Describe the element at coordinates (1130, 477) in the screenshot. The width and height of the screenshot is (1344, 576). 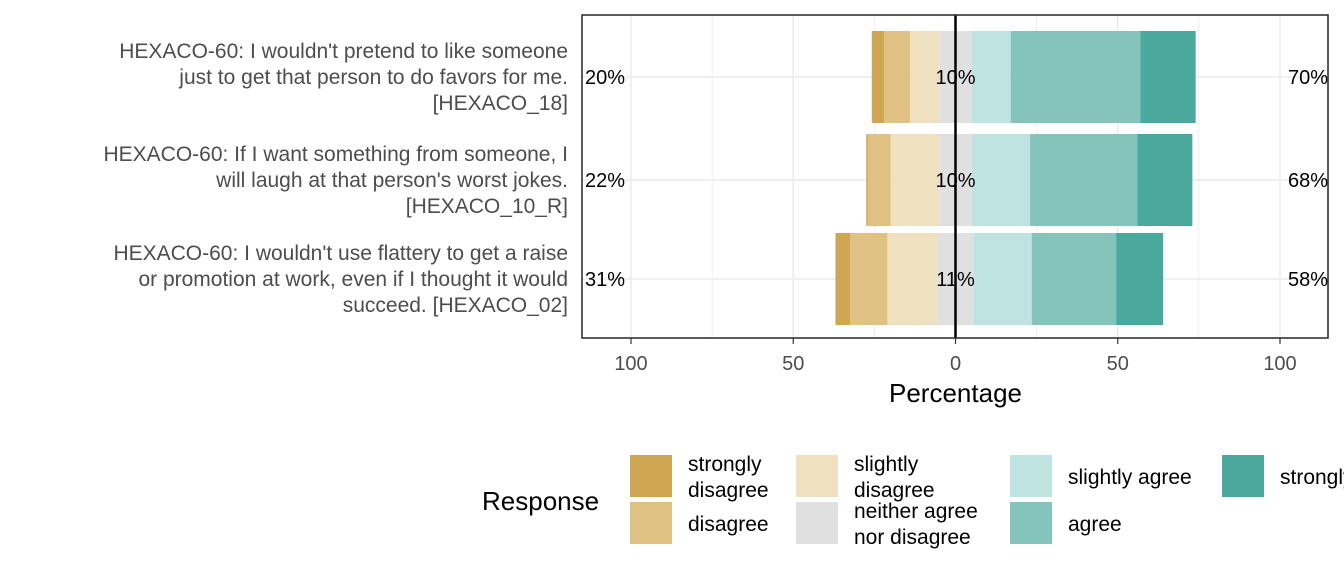
I see `legend-label: slightly agree` at that location.